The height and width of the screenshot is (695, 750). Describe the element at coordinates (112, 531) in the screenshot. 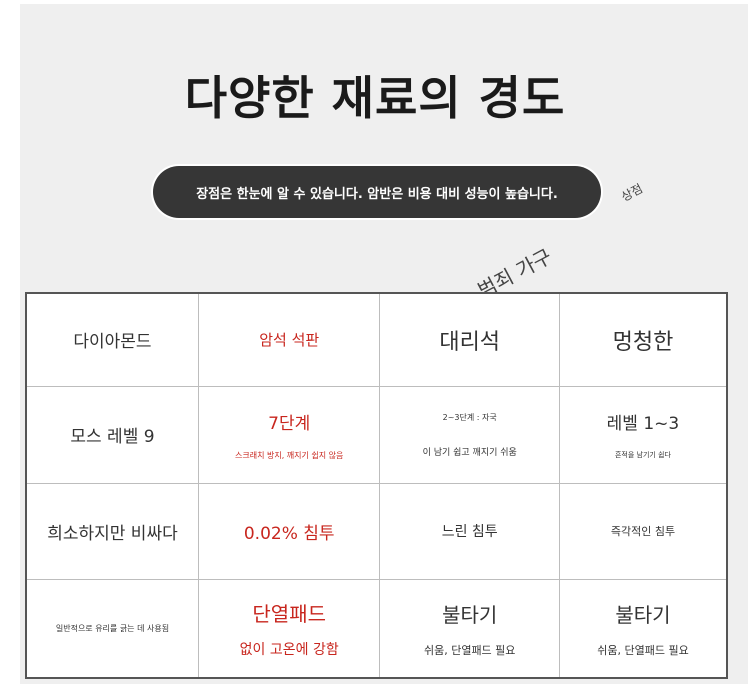

I see `table-cell: 희소하지만 비싸다` at that location.